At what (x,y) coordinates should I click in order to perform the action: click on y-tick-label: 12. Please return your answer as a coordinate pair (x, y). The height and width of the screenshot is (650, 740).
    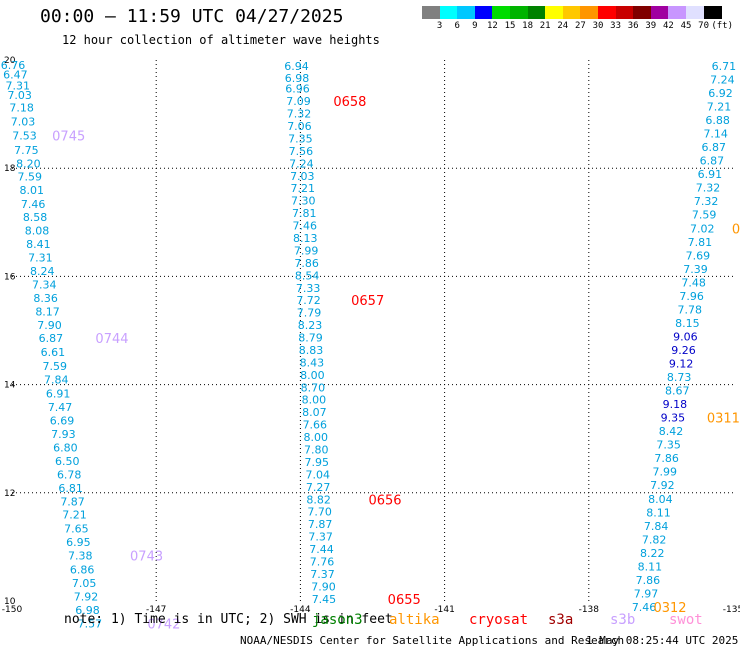
    Looking at the image, I should click on (9, 494).